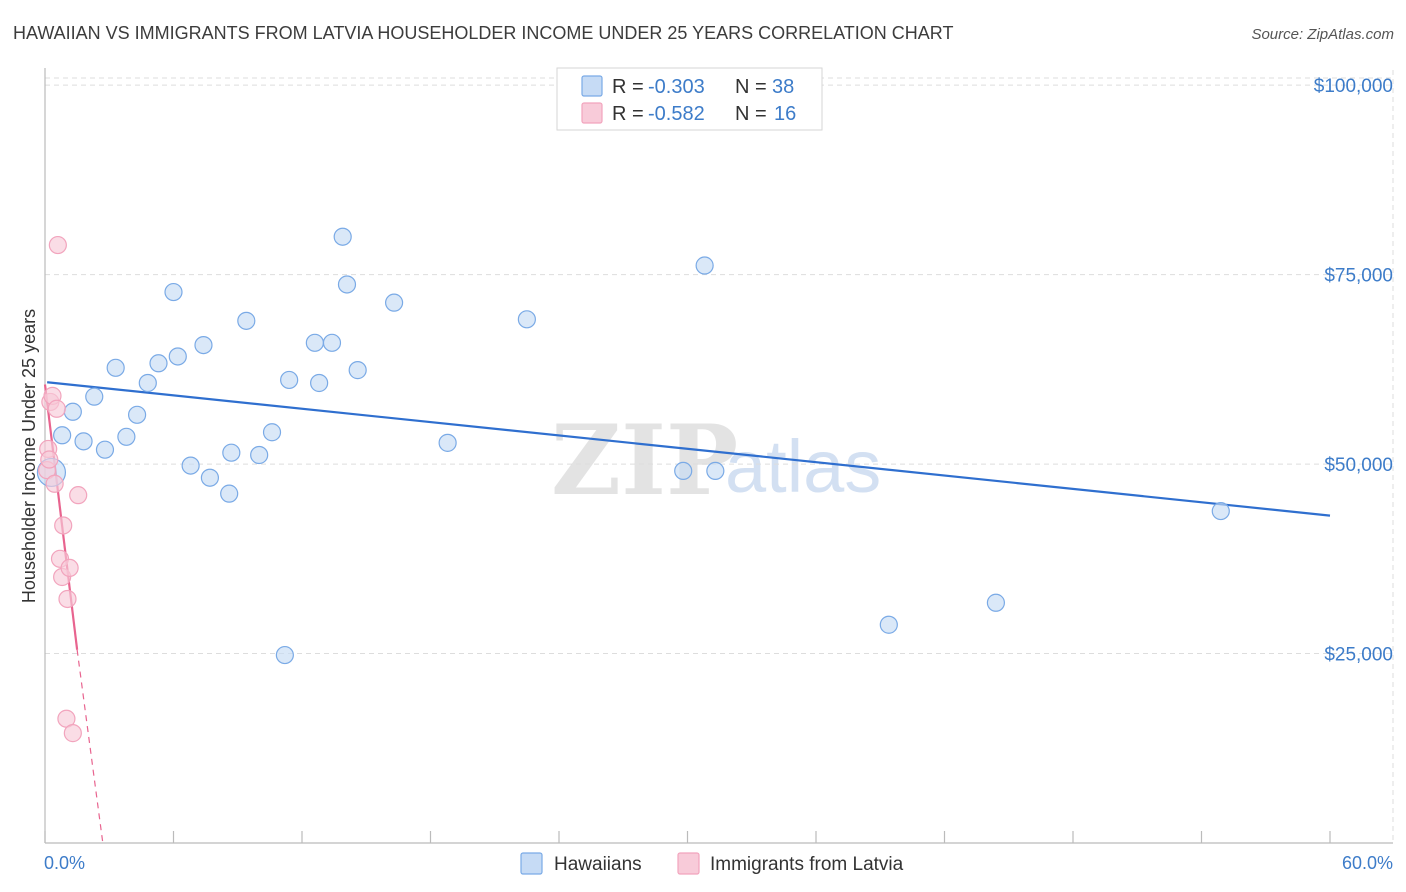 Image resolution: width=1406 pixels, height=892 pixels. Describe the element at coordinates (1358, 655) in the screenshot. I see `y-tick-label: $25,000` at that location.